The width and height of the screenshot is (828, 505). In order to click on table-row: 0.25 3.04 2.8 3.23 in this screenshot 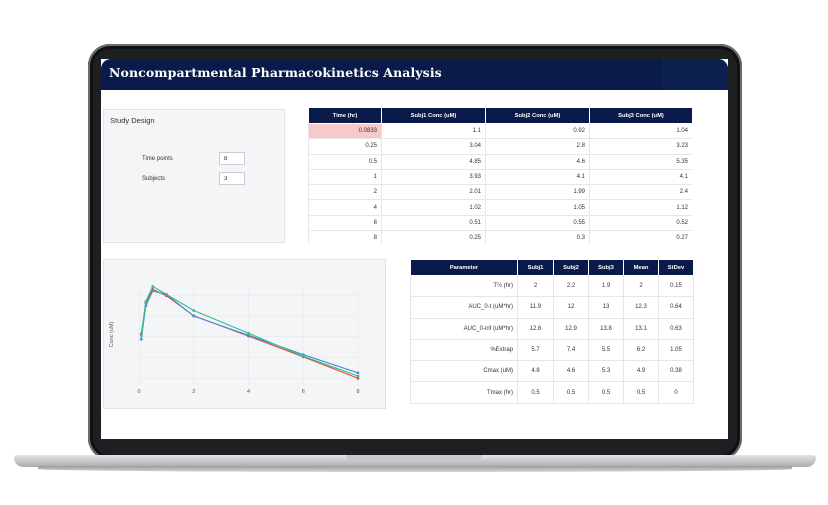, I will do `click(500, 146)`.